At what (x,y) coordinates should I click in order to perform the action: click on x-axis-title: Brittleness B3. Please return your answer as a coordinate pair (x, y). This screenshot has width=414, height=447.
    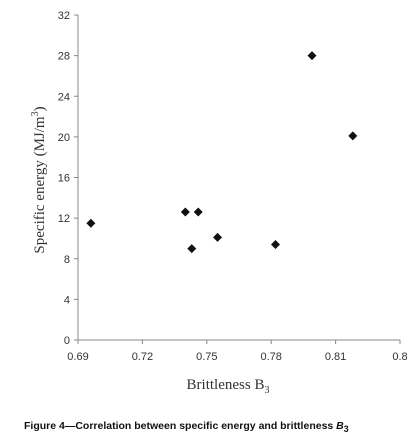
    Looking at the image, I should click on (228, 386).